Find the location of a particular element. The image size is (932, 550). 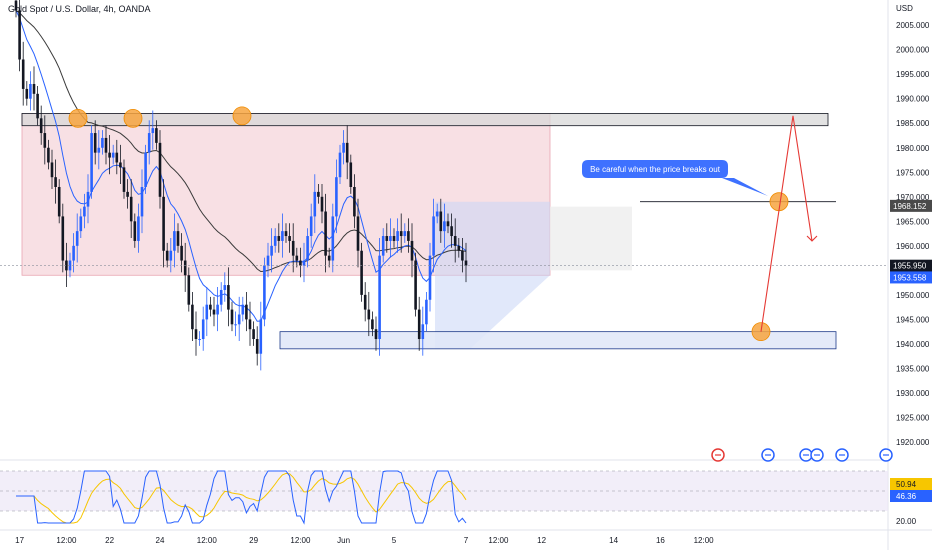

price-tick: 1960.000 is located at coordinates (913, 246).